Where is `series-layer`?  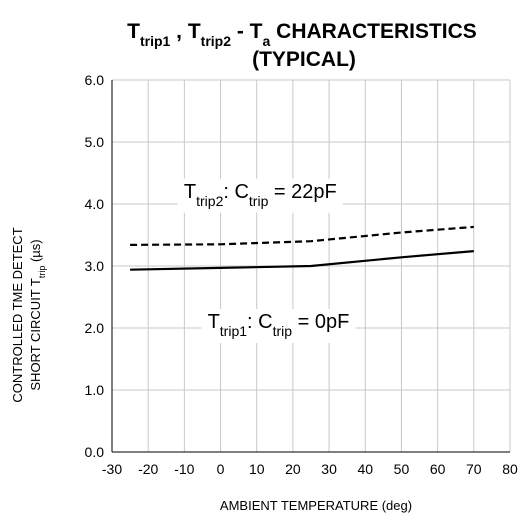 series-layer is located at coordinates (302, 248).